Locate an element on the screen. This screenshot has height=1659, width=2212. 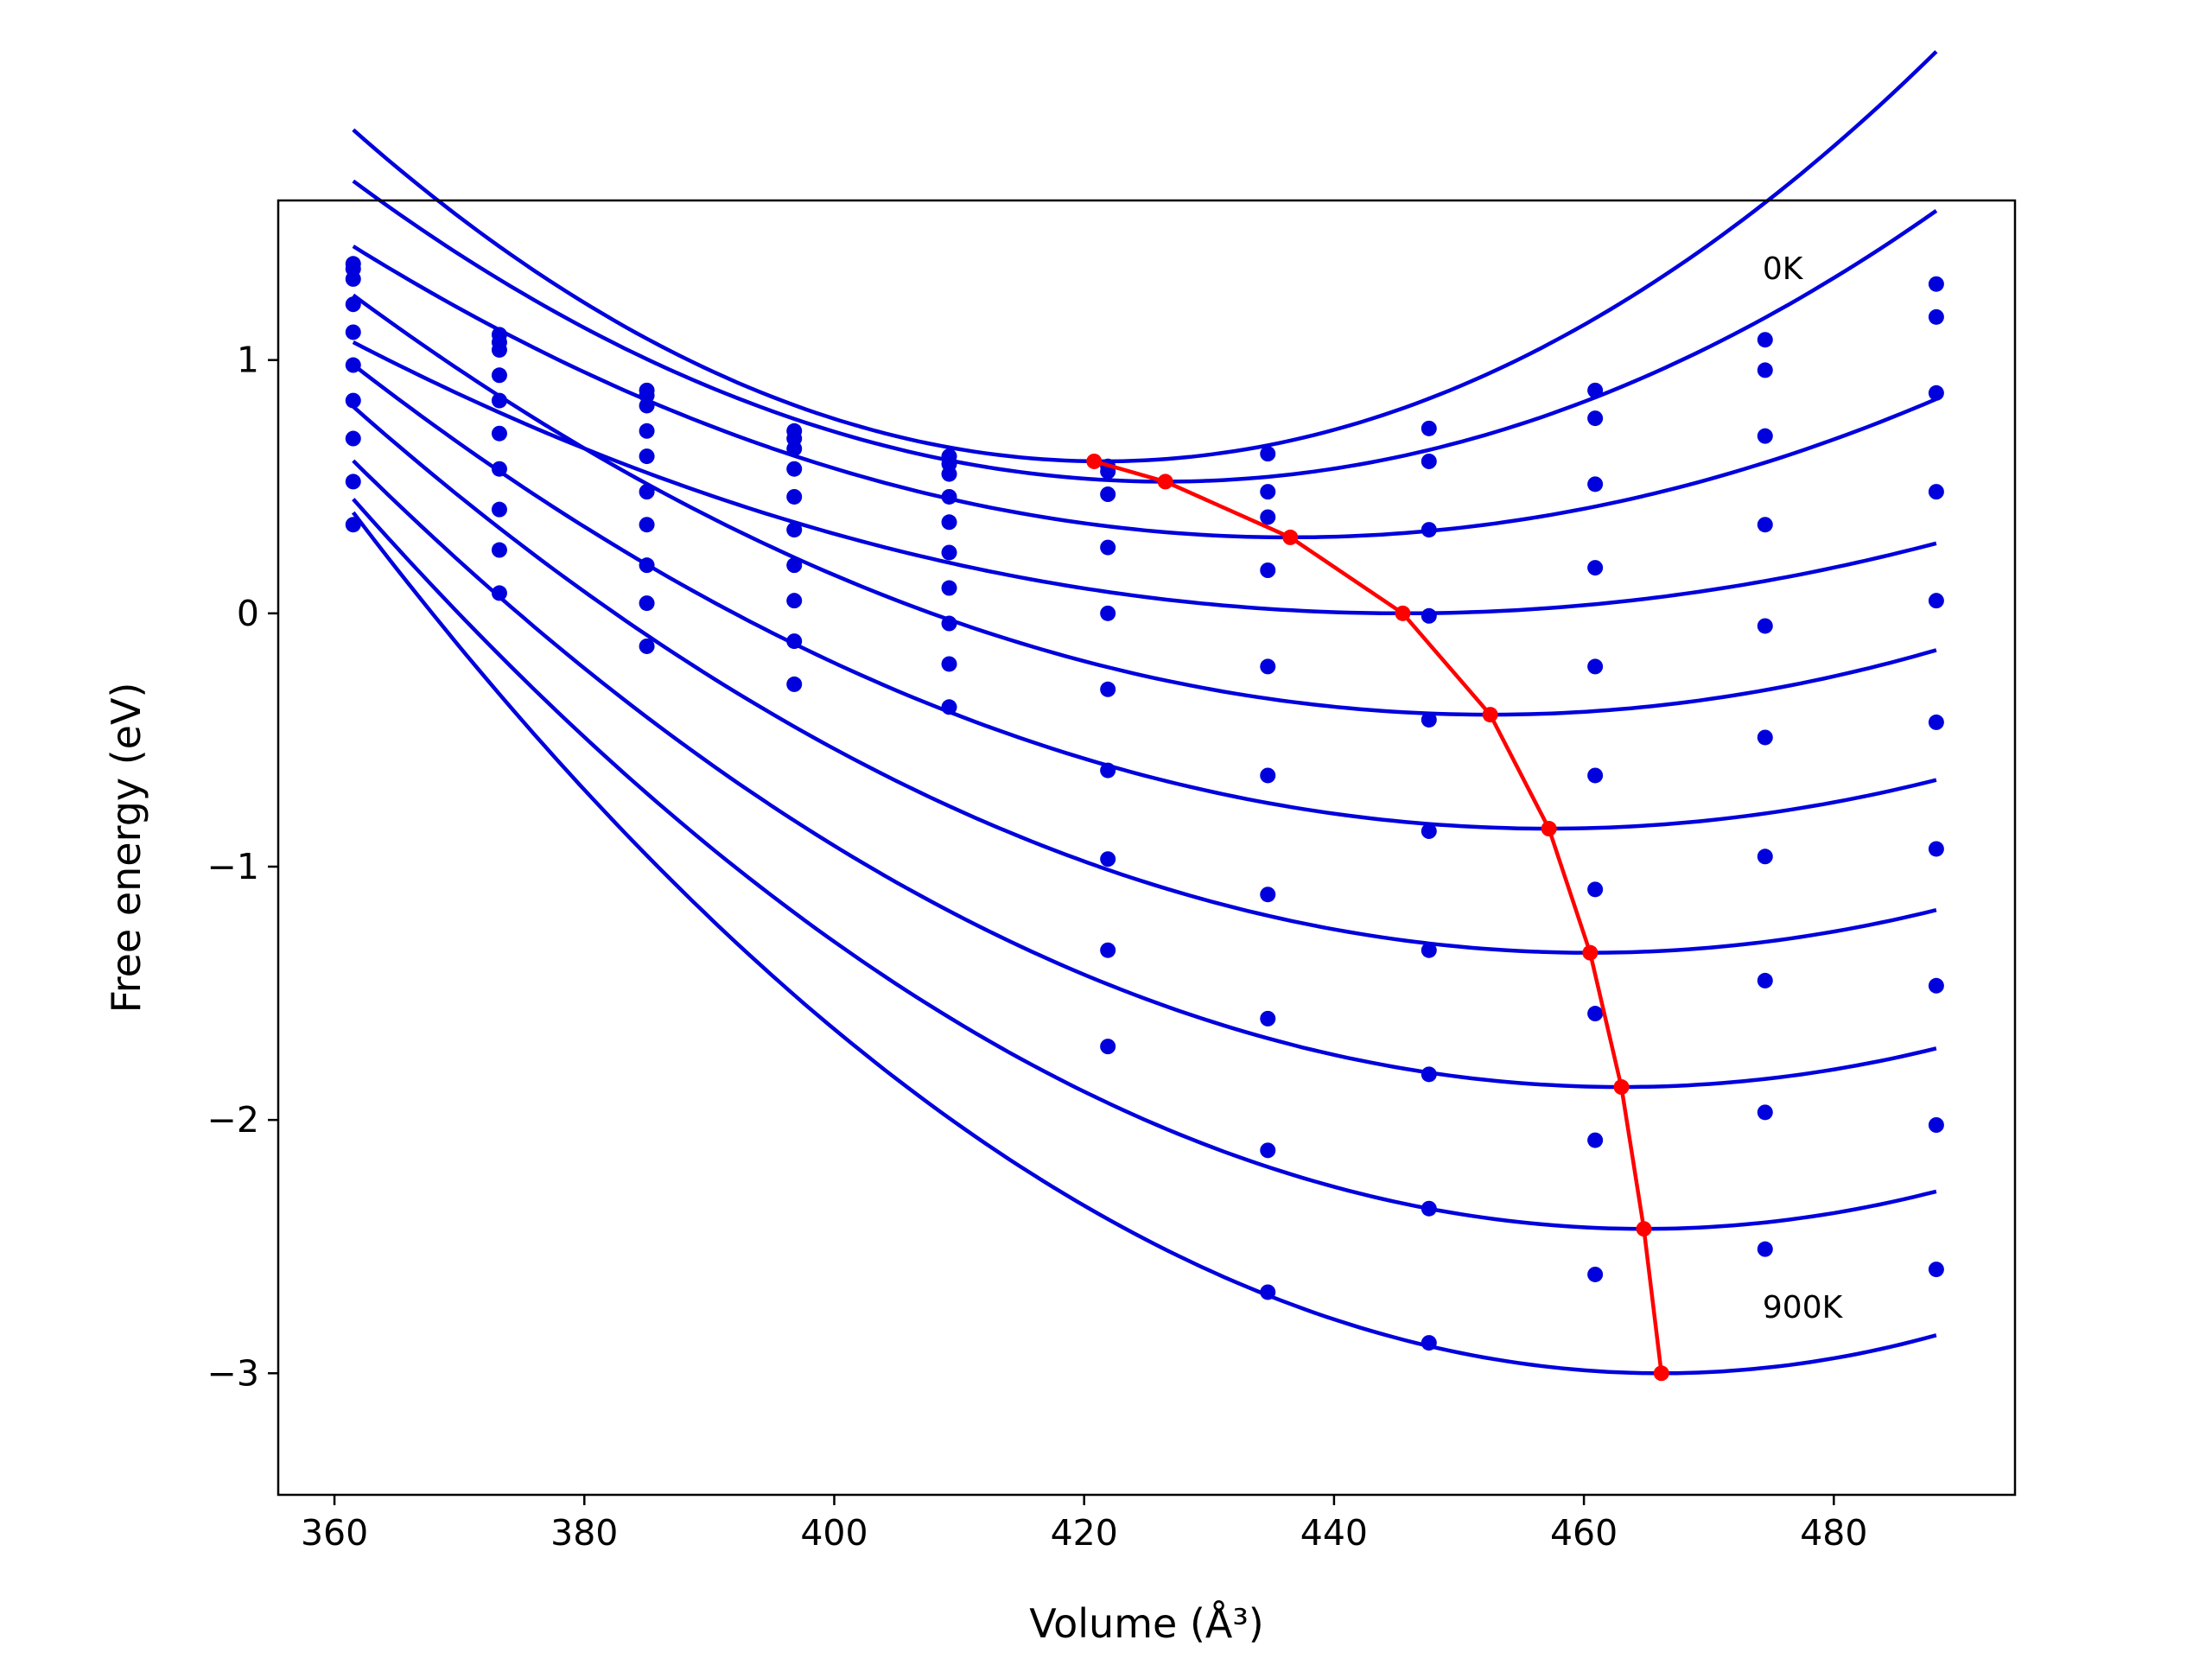
x-tick-label-460: 460 is located at coordinates (1584, 1533).